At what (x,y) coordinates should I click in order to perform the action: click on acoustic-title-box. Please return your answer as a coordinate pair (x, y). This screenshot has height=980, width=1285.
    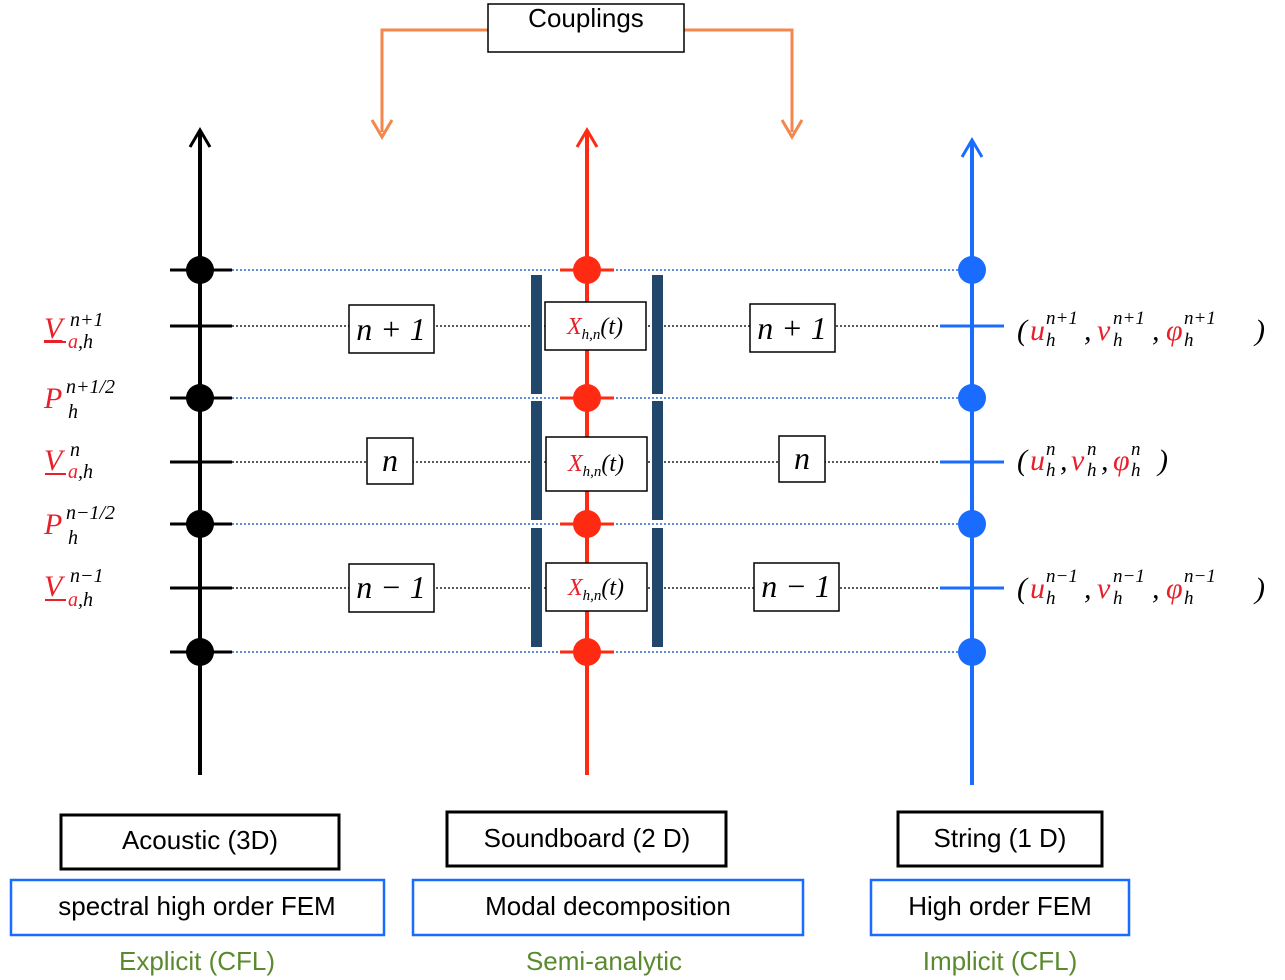
    Looking at the image, I should click on (200, 842).